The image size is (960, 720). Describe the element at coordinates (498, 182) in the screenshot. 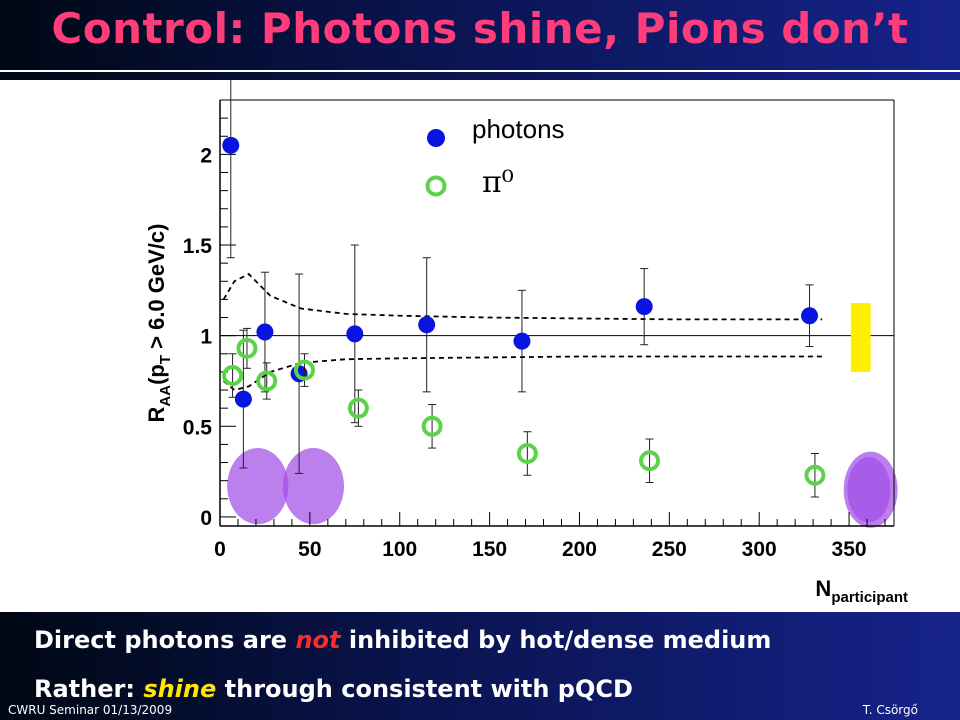

I see `legend-pi0-label: π⁰` at that location.